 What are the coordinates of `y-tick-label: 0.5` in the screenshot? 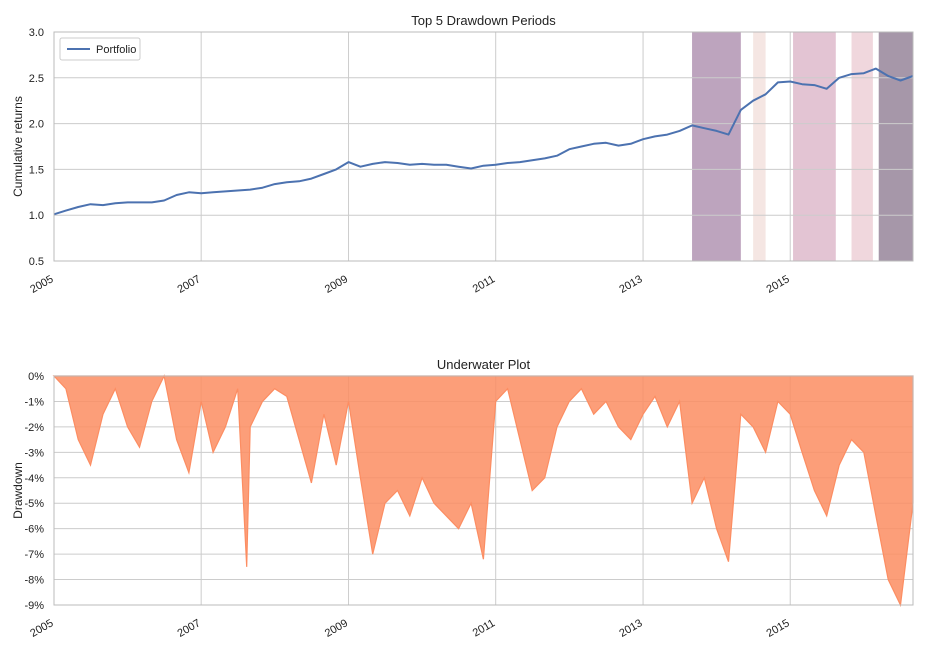 It's located at (36, 262).